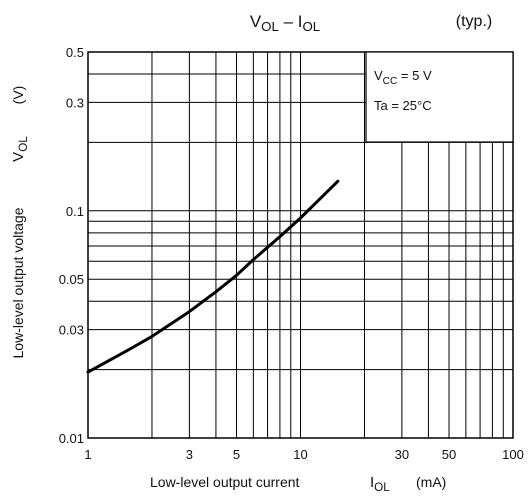  Describe the element at coordinates (474, 21) in the screenshot. I see `chart-note: (typ.)` at that location.